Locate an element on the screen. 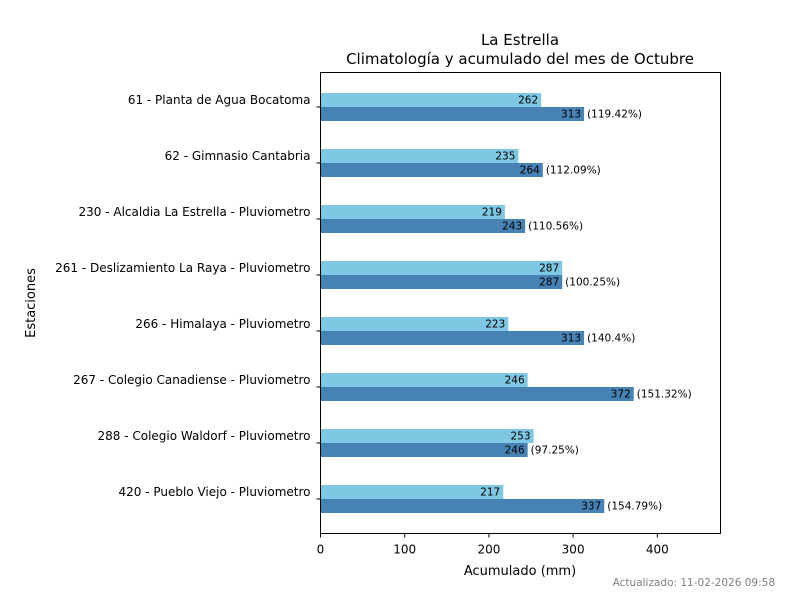  bar-label-climatologia: 262 is located at coordinates (528, 101).